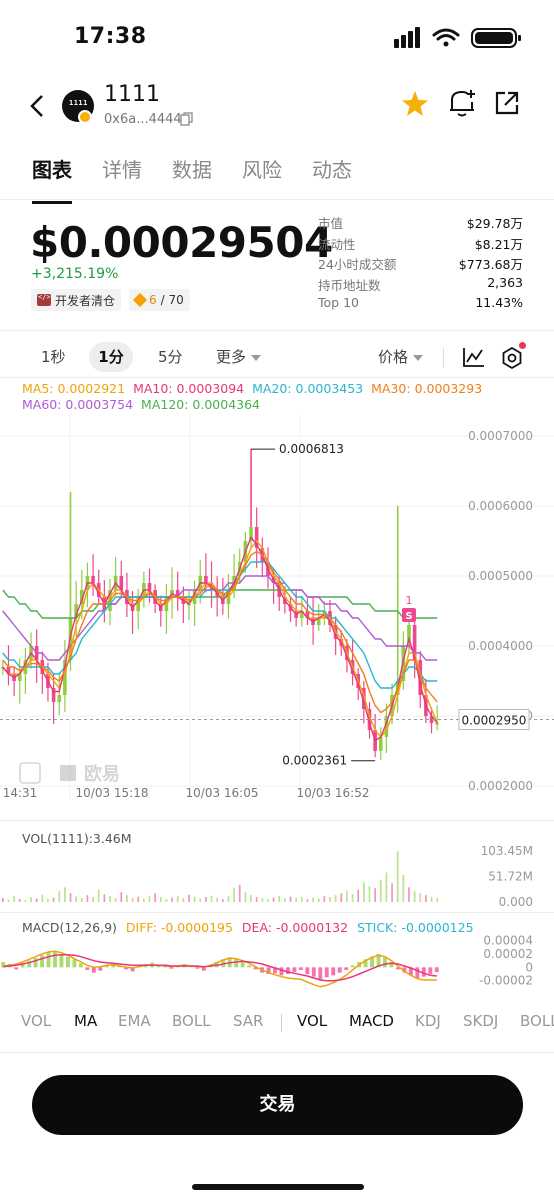  I want to click on timeframe-more-label: 更多, so click(231, 357).